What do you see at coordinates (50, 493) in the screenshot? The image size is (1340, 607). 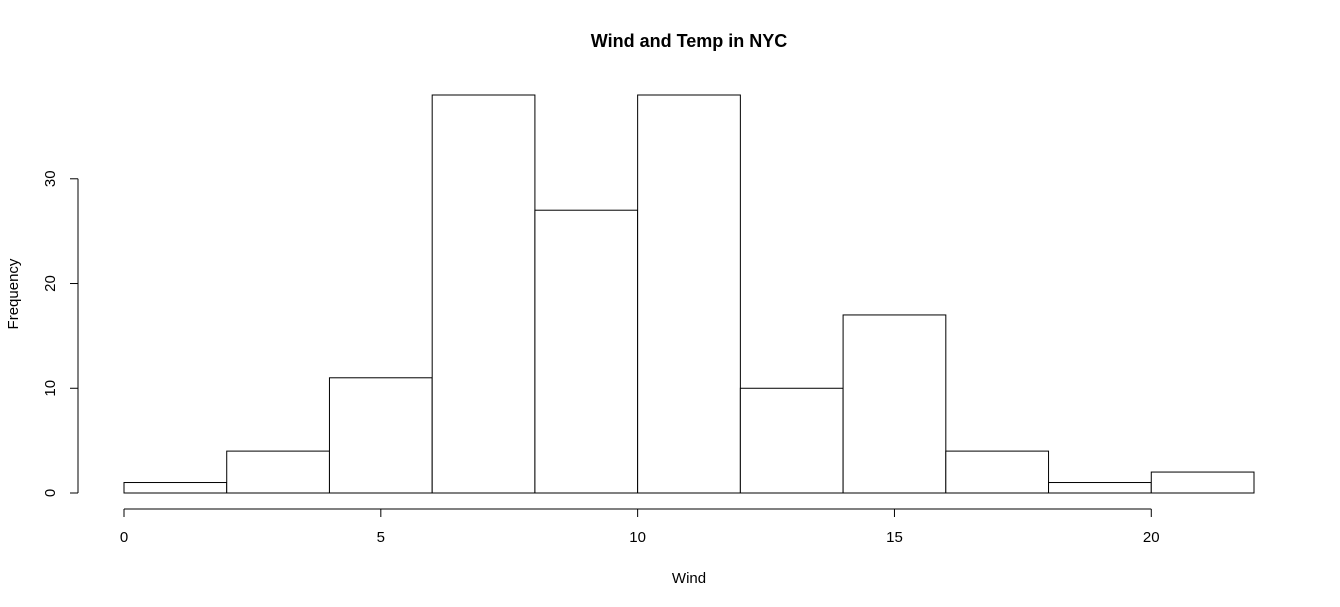 I see `y-tick-label: 0` at bounding box center [50, 493].